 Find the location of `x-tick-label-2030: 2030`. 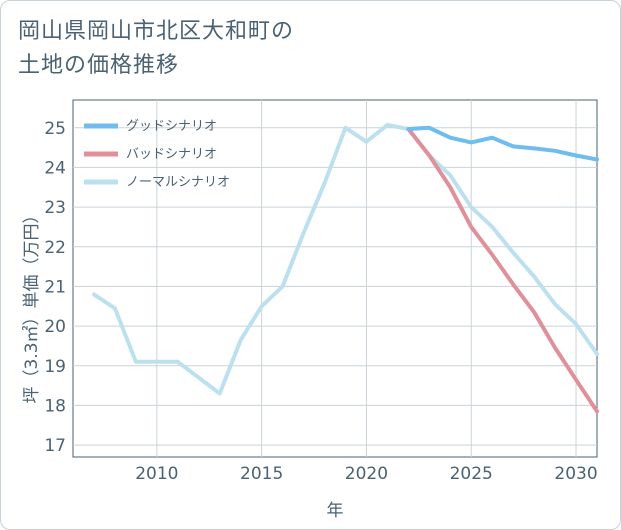

x-tick-label-2030: 2030 is located at coordinates (575, 474).